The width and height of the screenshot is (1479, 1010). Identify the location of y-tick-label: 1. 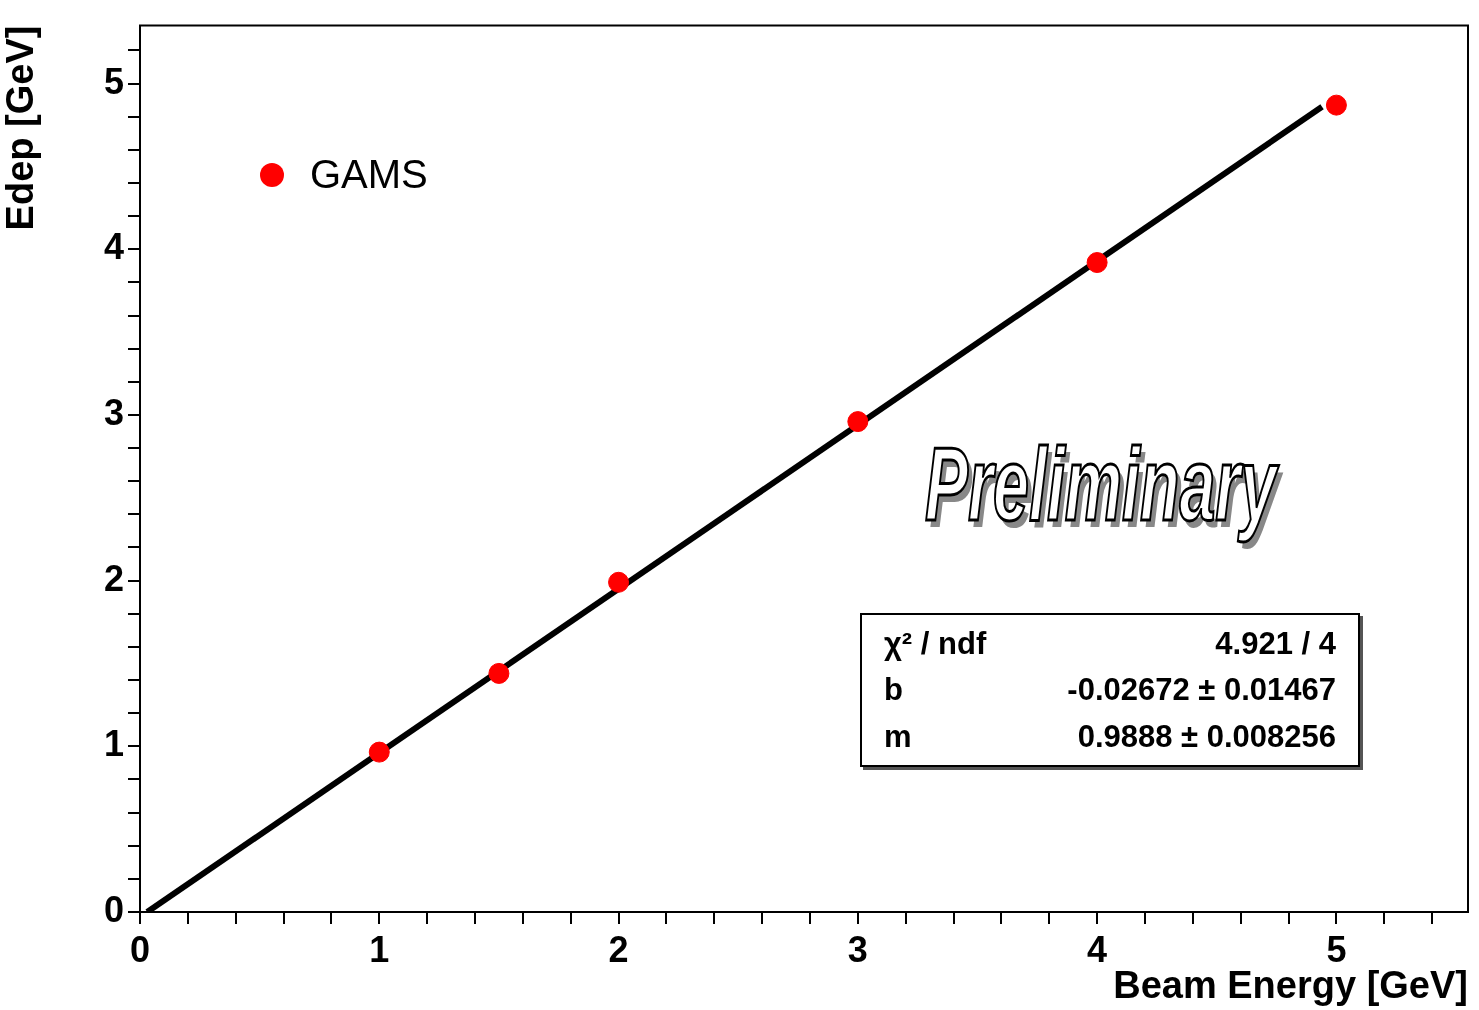
(113, 744).